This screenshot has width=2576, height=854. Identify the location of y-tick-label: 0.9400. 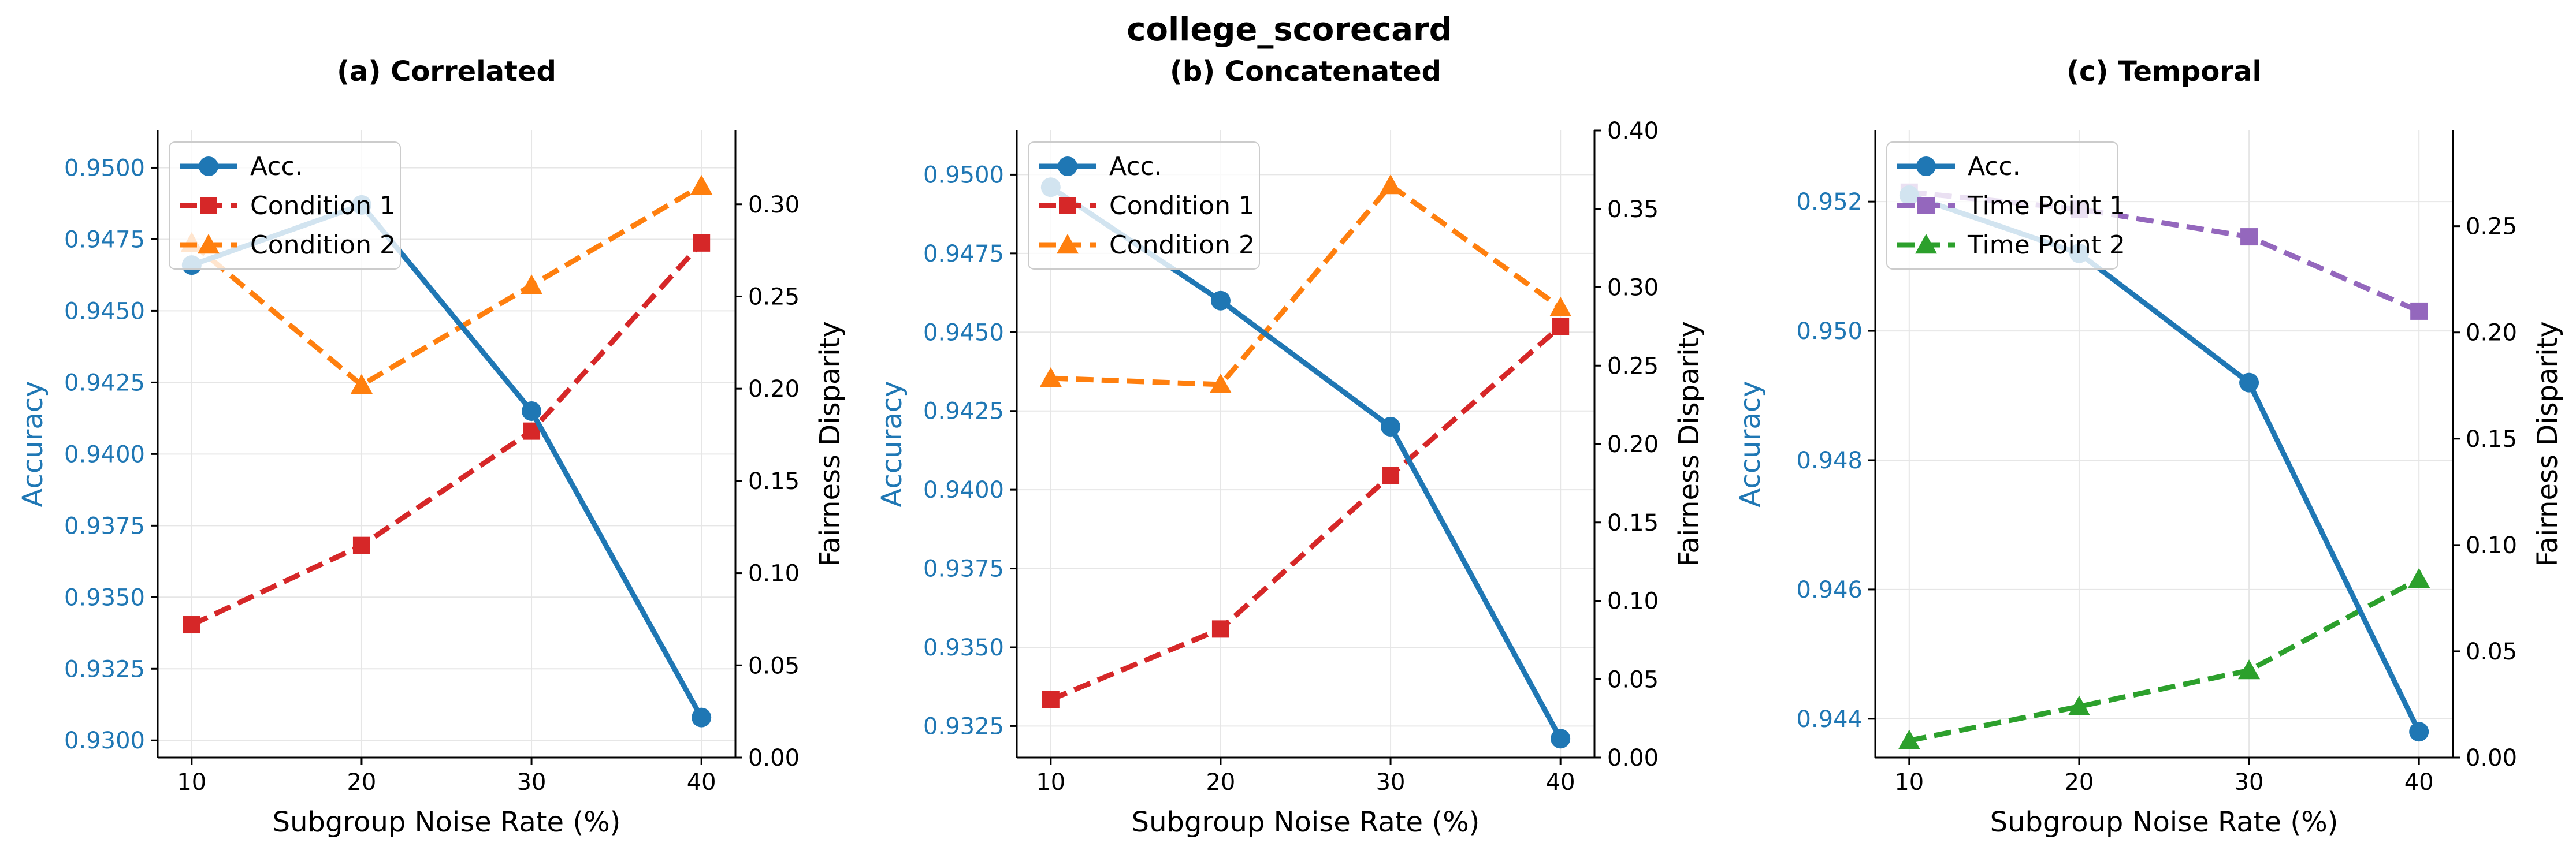
(104, 454).